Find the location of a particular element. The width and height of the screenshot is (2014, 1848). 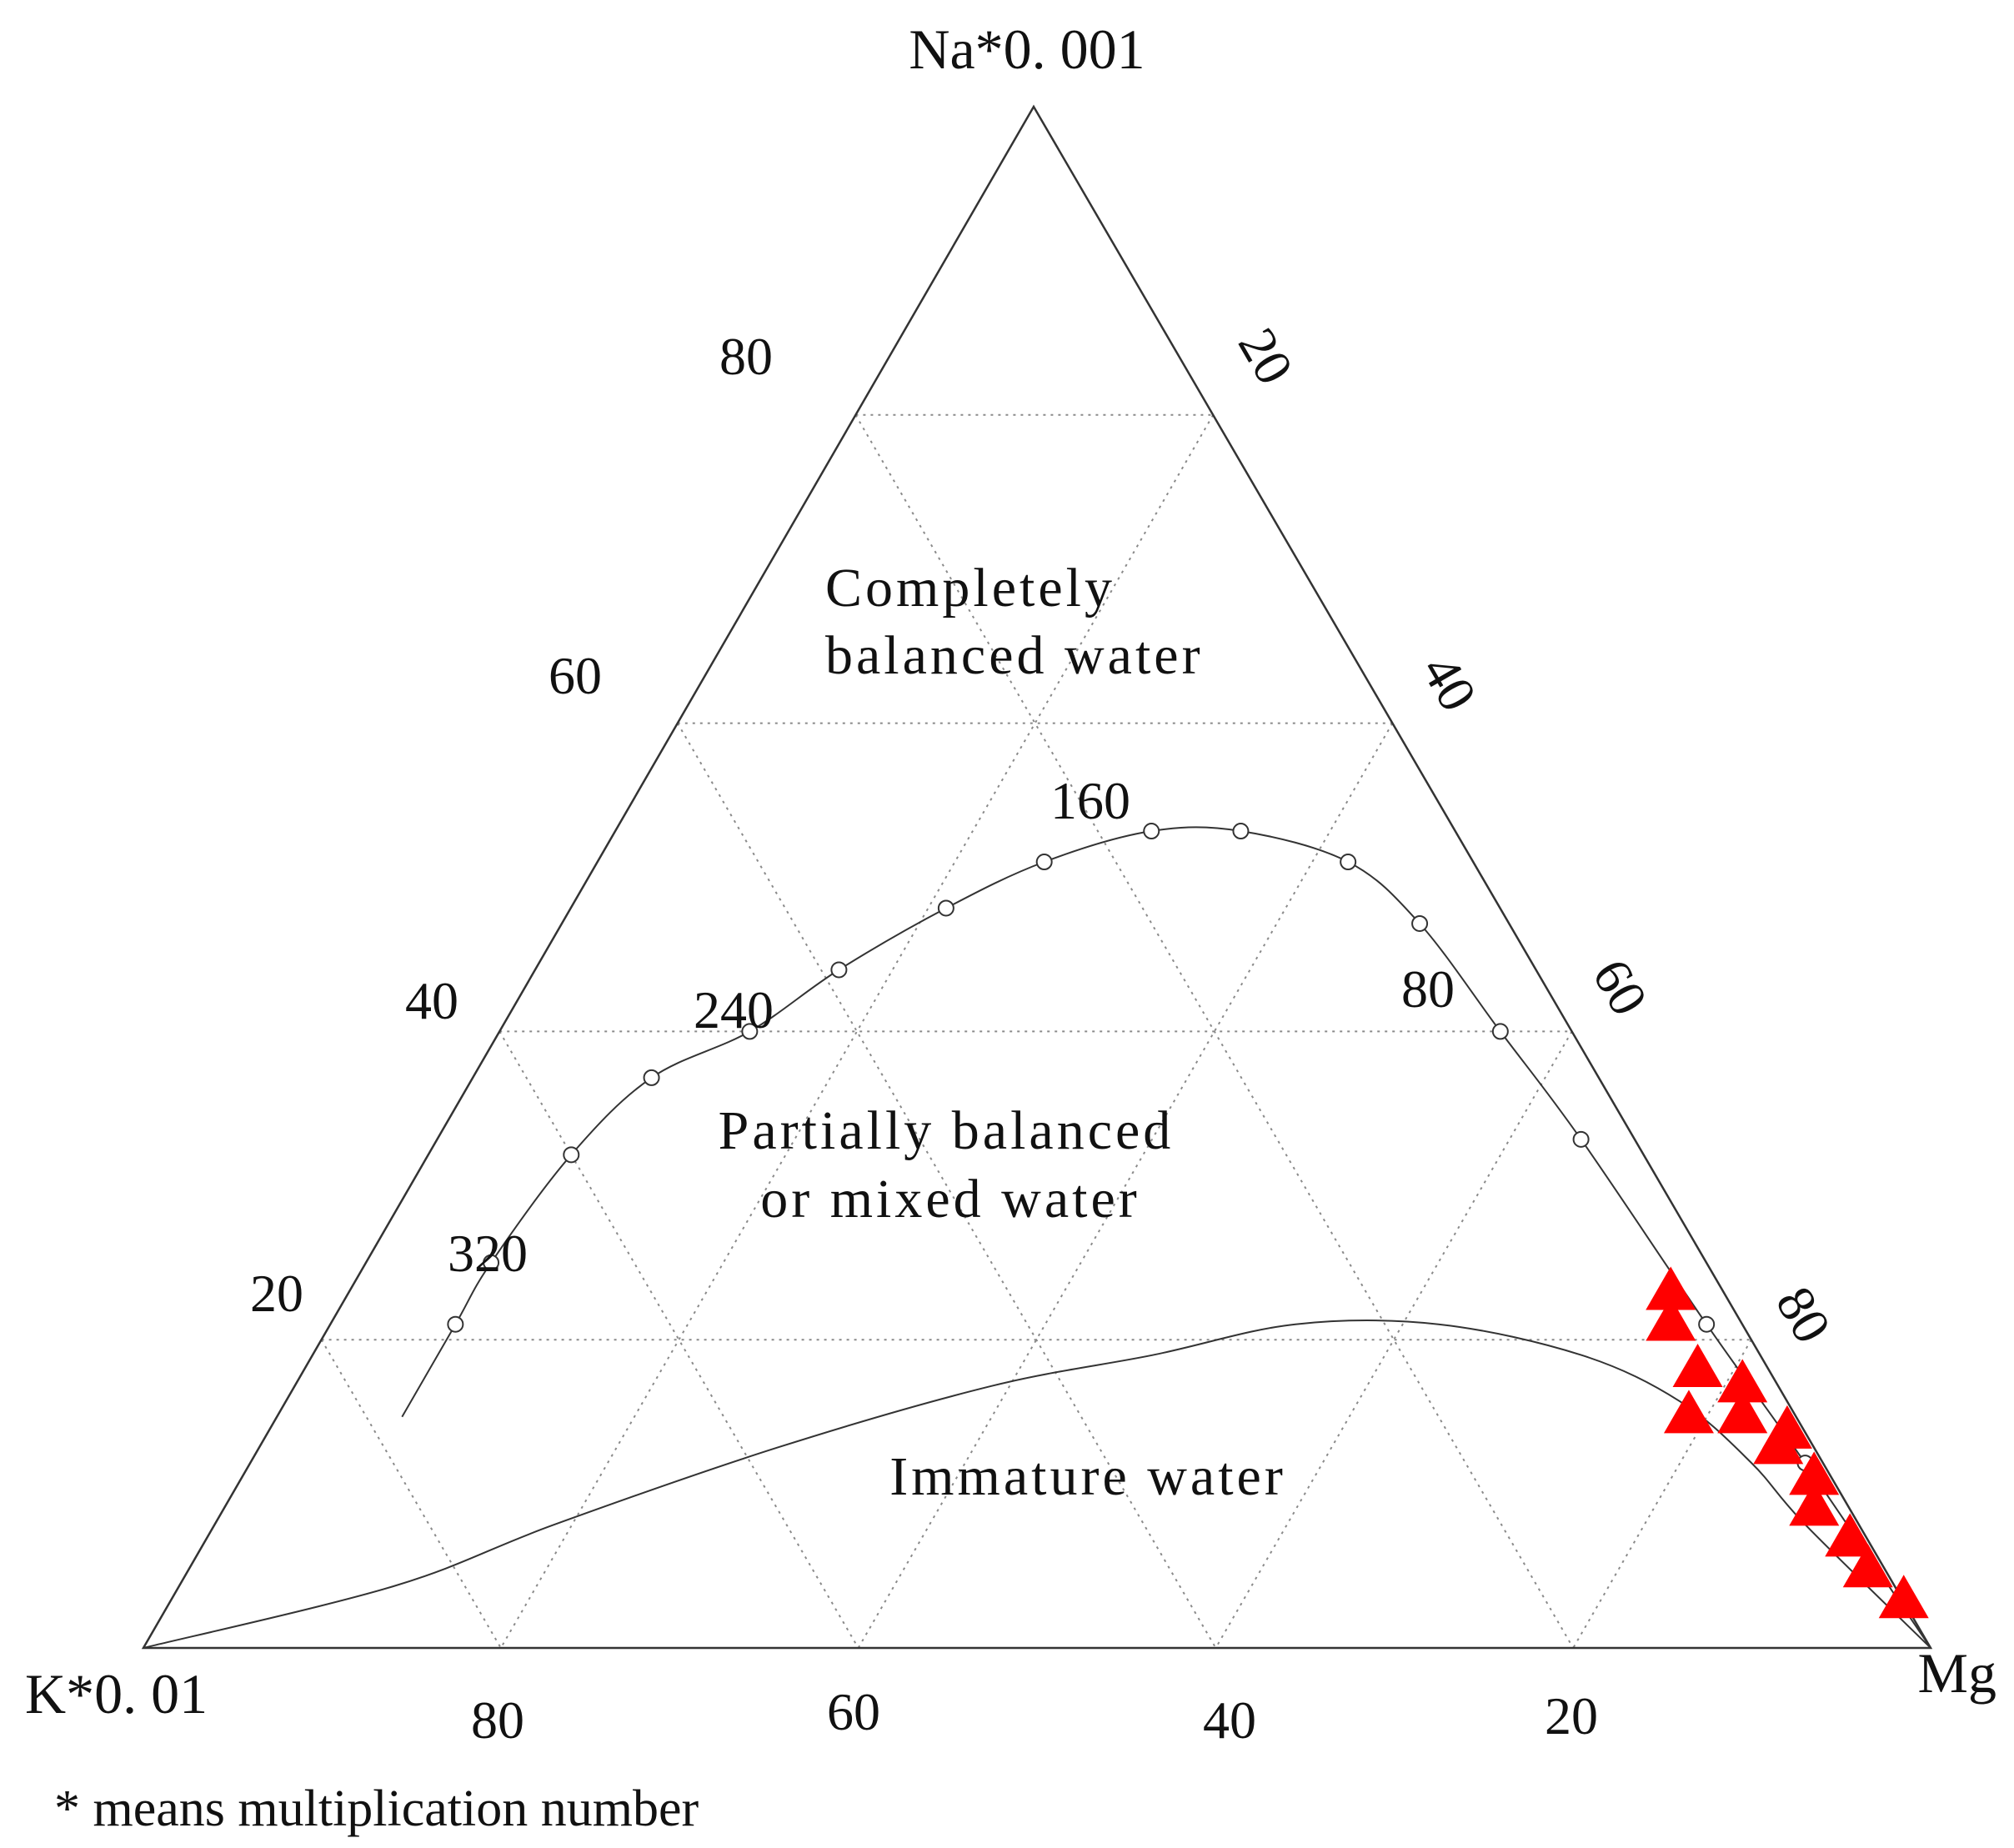

region-label-immature-water: Immature water is located at coordinates (1087, 1476).